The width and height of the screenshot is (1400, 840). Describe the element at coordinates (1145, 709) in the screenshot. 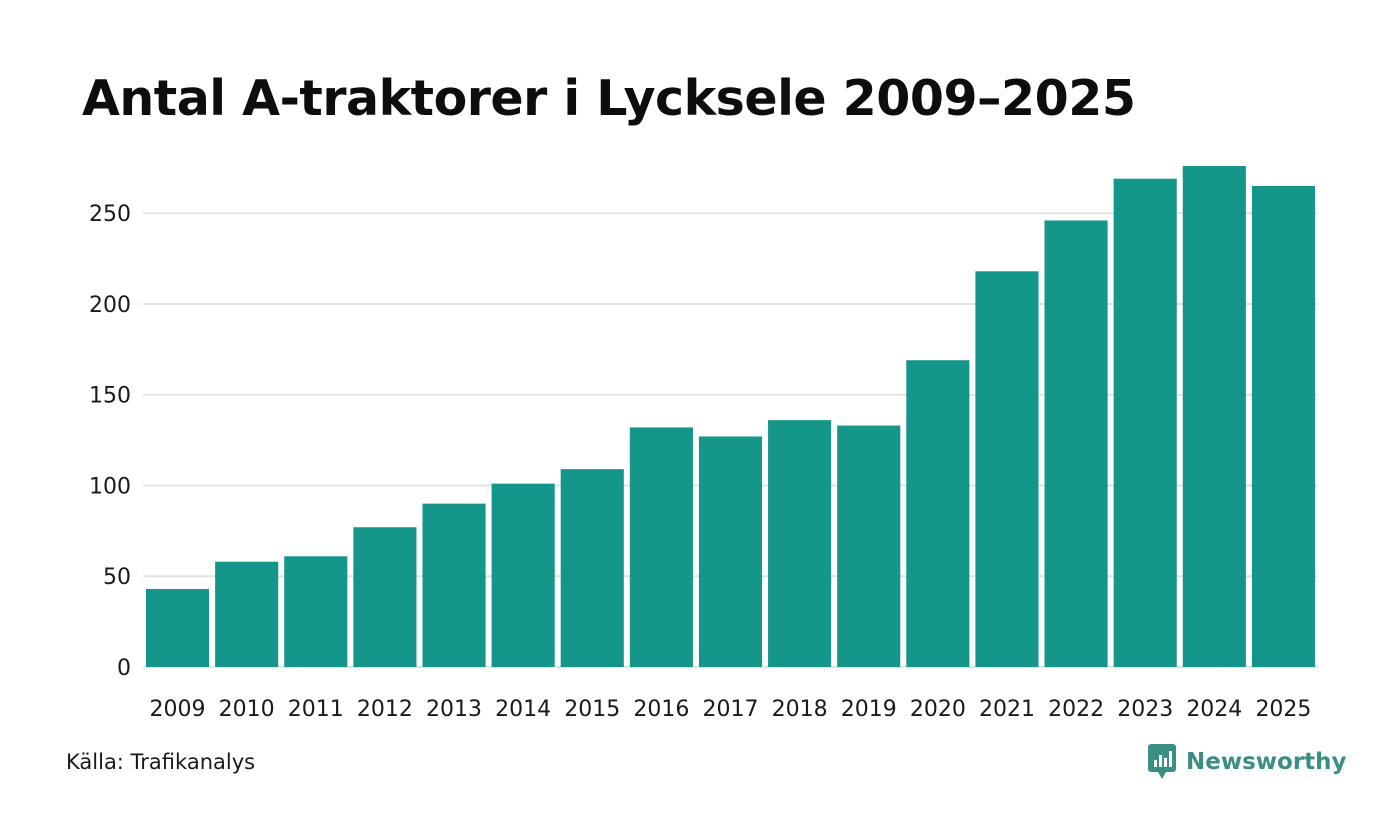

I see `x-tick-label: 2023` at that location.